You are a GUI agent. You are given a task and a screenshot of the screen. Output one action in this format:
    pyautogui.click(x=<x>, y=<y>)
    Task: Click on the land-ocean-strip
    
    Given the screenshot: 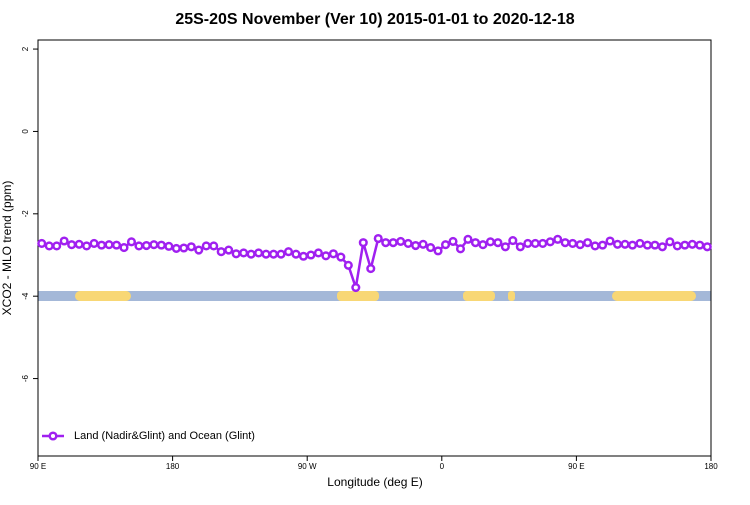 What is the action you would take?
    pyautogui.click(x=374, y=296)
    